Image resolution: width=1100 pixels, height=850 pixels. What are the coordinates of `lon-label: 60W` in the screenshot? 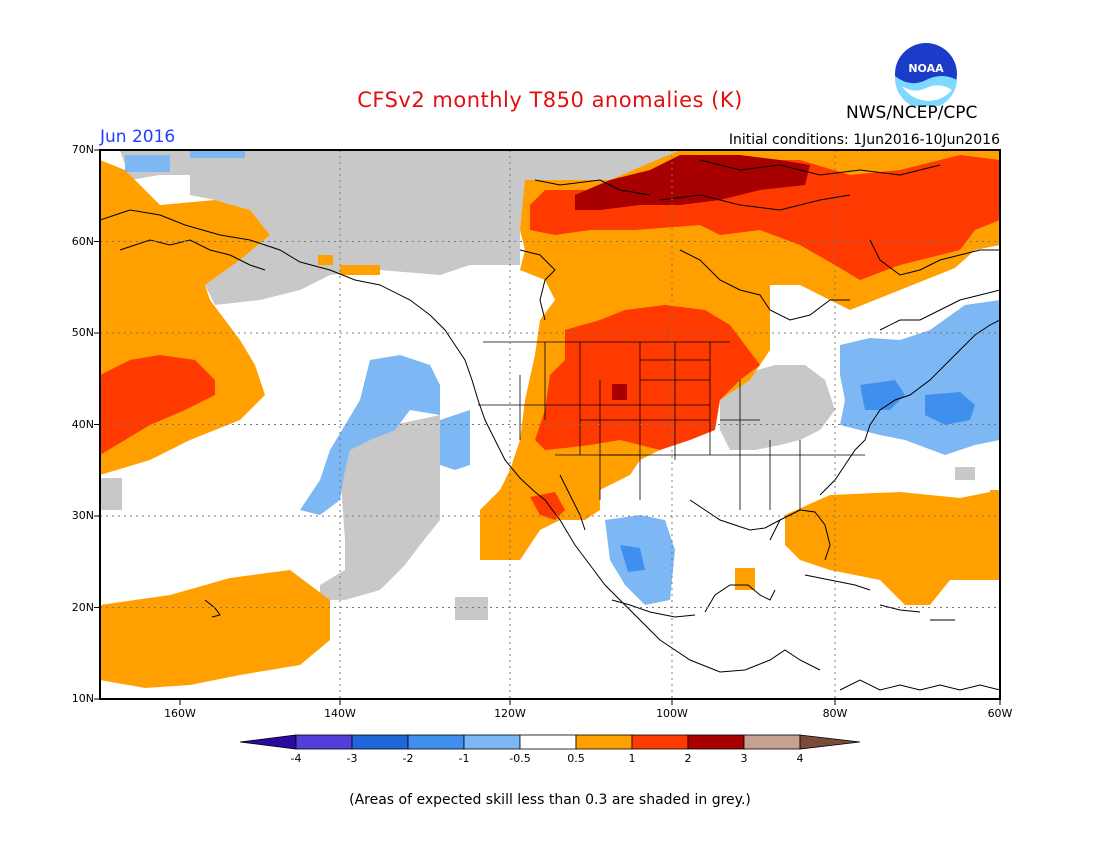 It's located at (1000, 713).